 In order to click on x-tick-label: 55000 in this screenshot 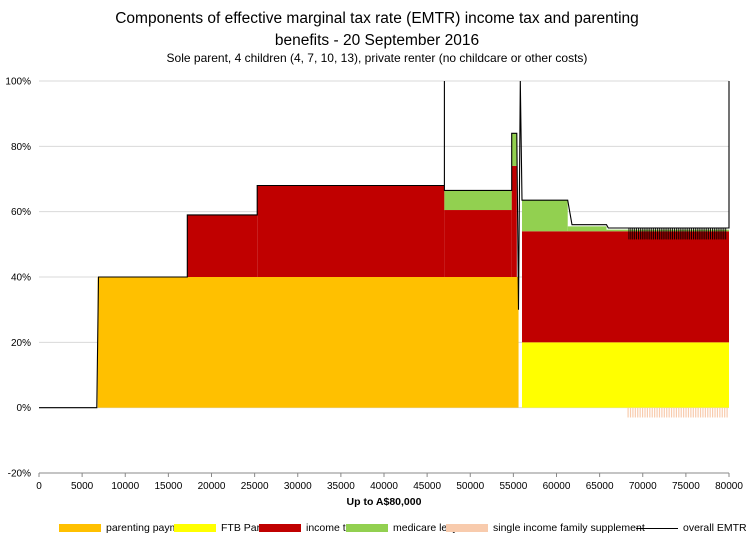, I will do `click(513, 486)`.